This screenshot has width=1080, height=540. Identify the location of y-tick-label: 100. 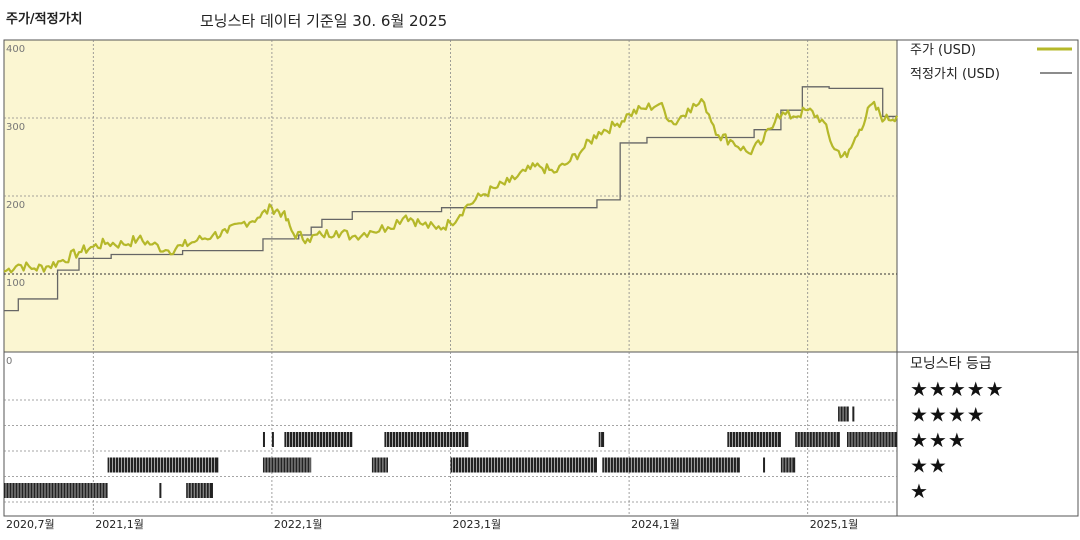
(15, 283).